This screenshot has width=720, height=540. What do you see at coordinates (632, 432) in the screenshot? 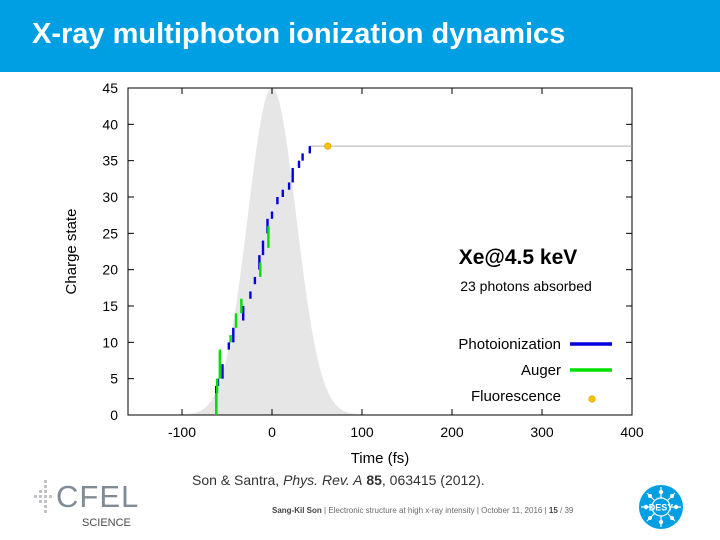
I see `x-tick-label: 400` at bounding box center [632, 432].